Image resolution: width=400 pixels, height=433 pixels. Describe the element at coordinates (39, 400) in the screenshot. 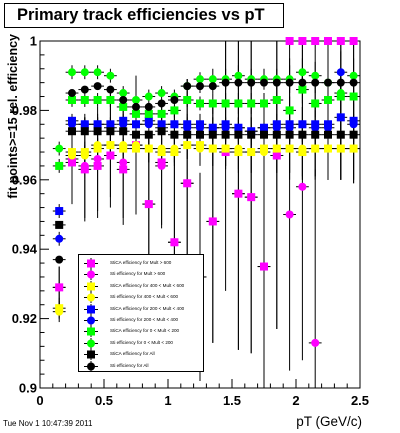

I see `x-tick-label: 0` at that location.